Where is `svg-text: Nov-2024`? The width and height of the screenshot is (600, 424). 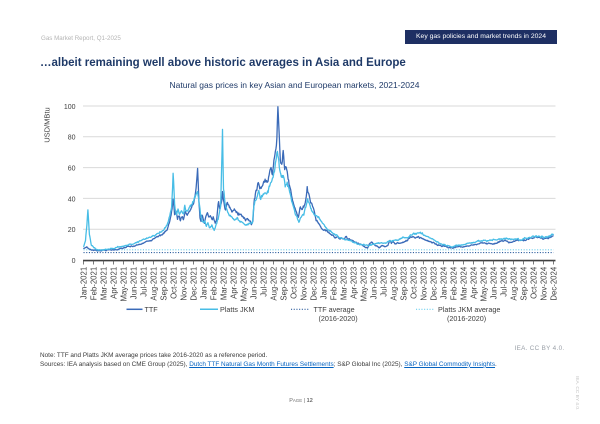
svg-text: Nov-2024 is located at coordinates (543, 283).